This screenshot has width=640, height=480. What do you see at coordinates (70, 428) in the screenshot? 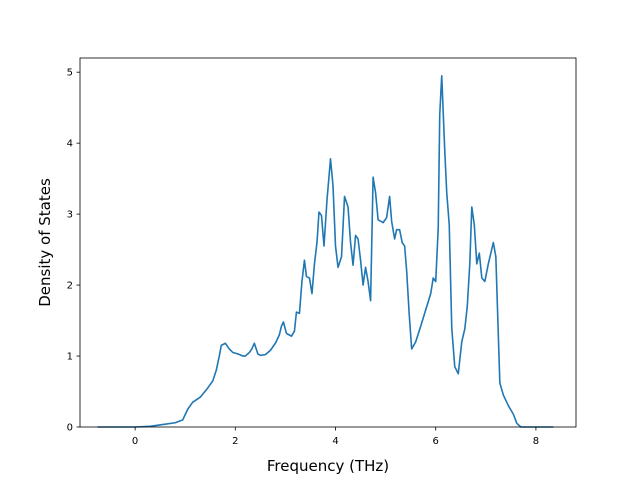
I see `y-tick-label: 0` at bounding box center [70, 428].